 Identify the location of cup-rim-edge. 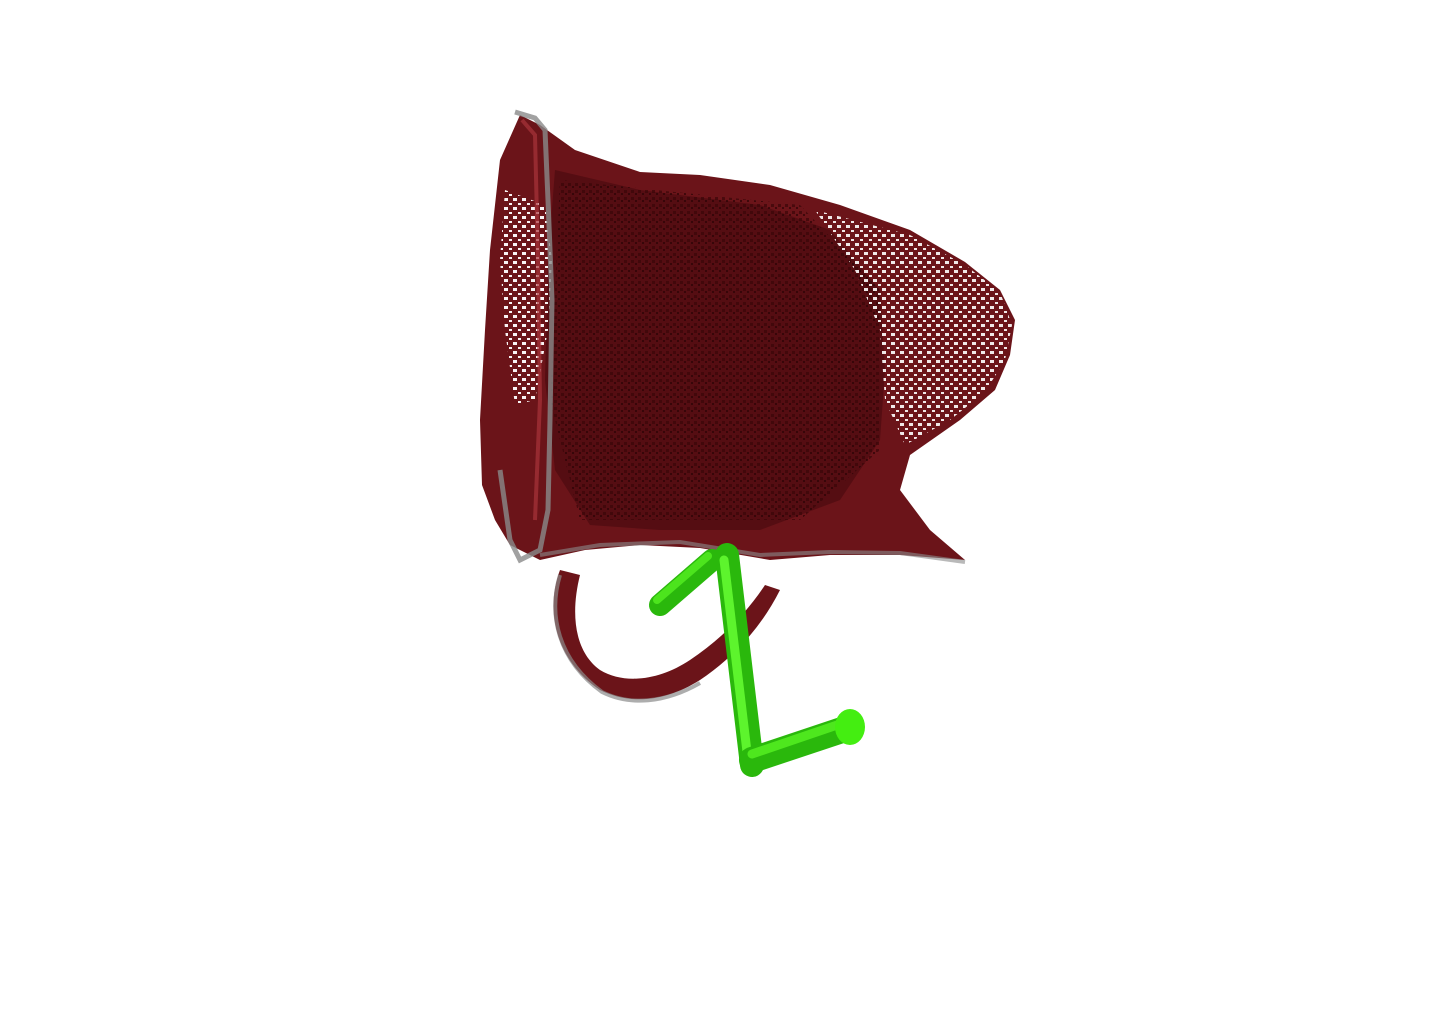
(526, 336).